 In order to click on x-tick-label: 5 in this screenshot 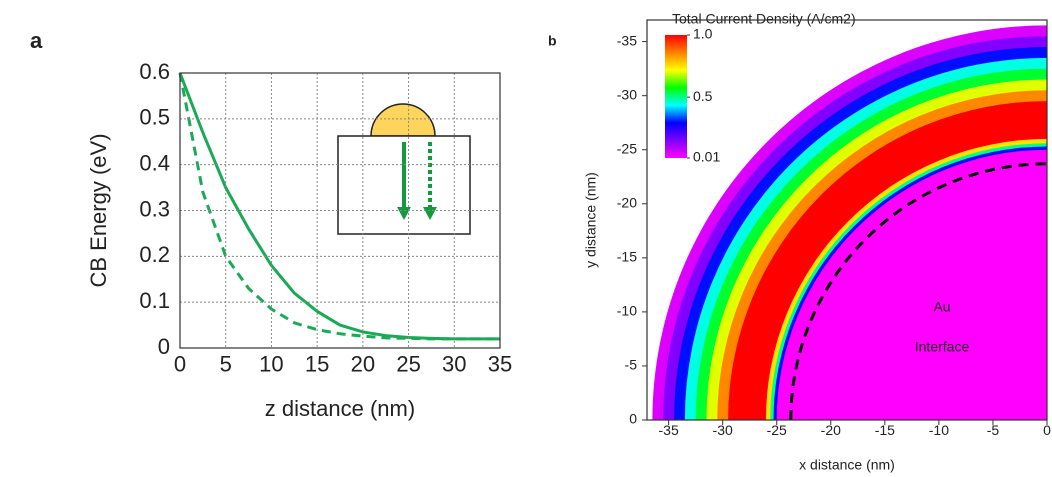, I will do `click(226, 363)`.